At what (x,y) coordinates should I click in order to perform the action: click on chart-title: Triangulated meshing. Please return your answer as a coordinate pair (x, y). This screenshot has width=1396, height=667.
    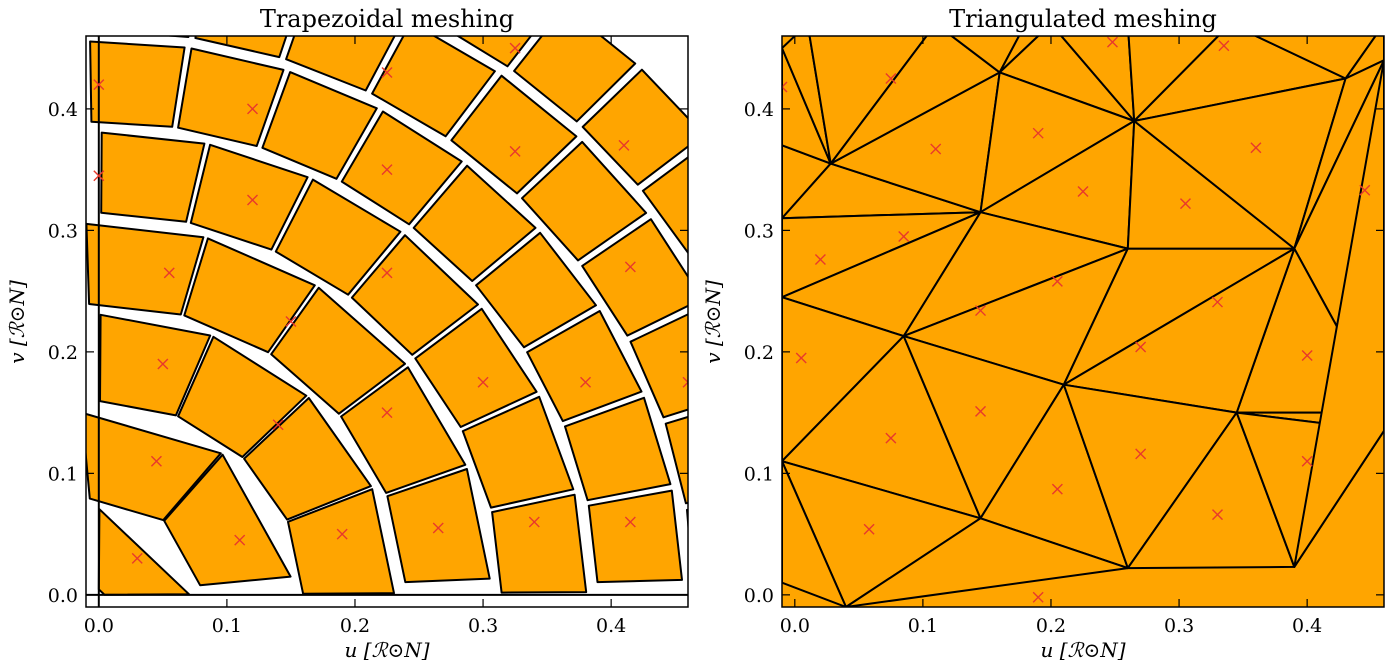
    Looking at the image, I should click on (1083, 19).